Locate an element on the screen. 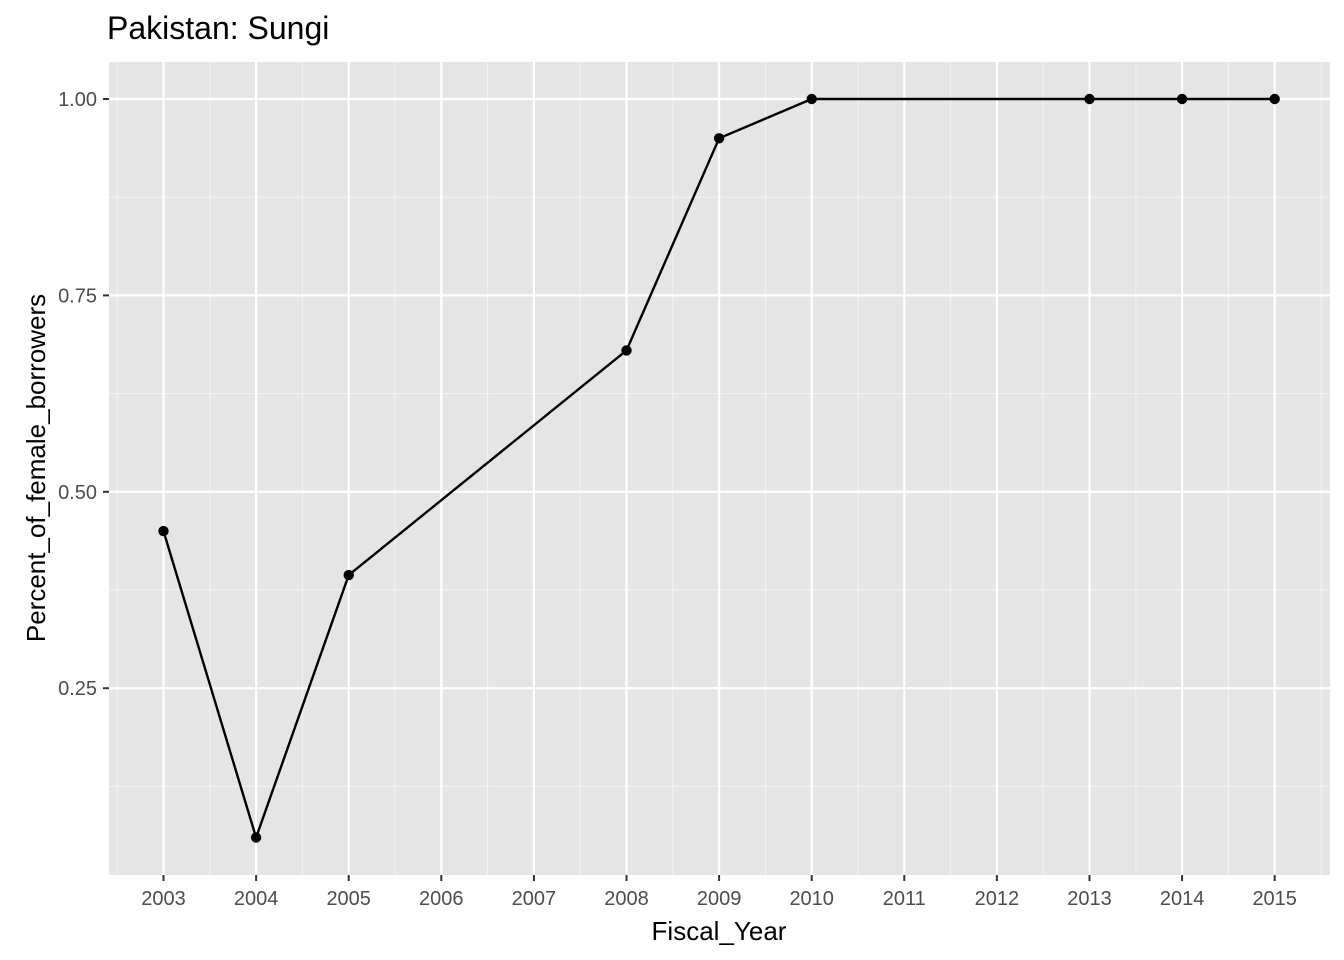 This screenshot has width=1344, height=960. y-tick-label: 0.50 is located at coordinates (77, 493).